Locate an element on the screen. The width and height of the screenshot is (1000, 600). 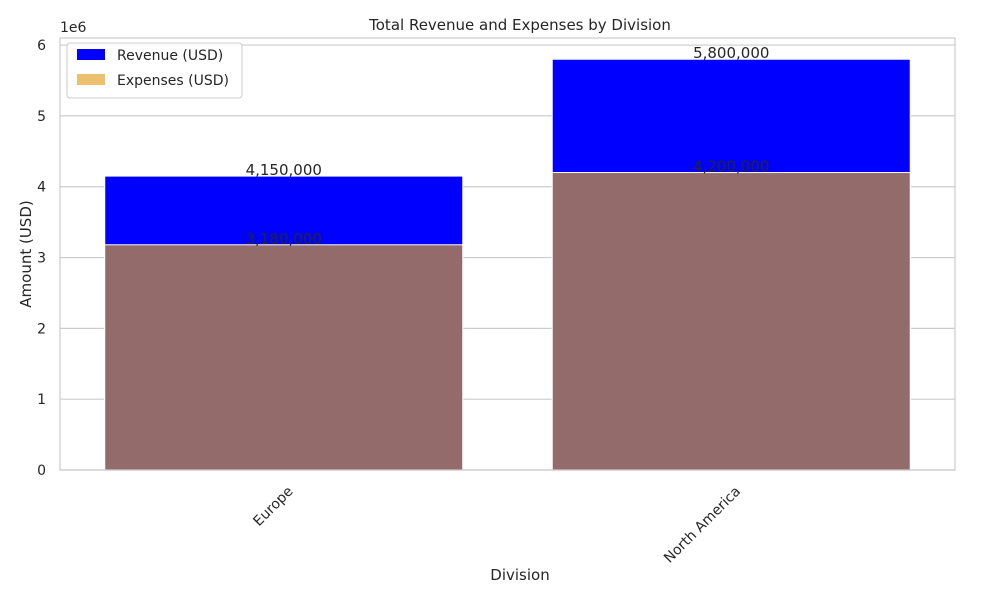
y-tick-label: 4 is located at coordinates (41, 188).